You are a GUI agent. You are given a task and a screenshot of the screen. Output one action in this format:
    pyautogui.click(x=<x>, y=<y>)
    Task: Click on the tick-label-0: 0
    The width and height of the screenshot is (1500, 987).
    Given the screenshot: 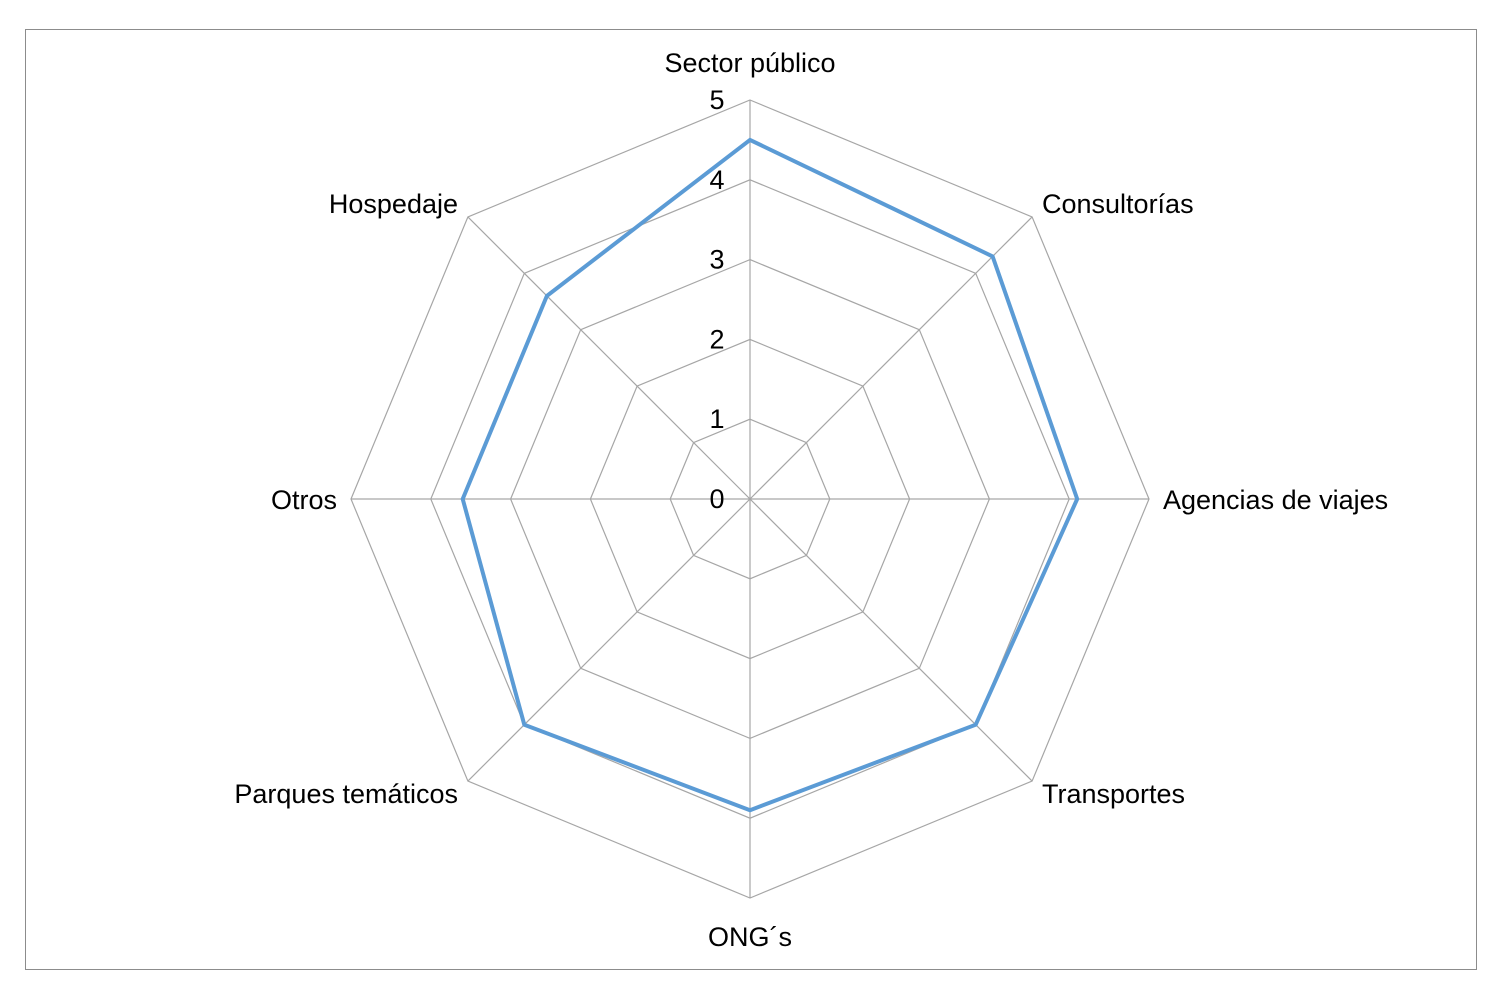 What is the action you would take?
    pyautogui.click(x=716, y=499)
    